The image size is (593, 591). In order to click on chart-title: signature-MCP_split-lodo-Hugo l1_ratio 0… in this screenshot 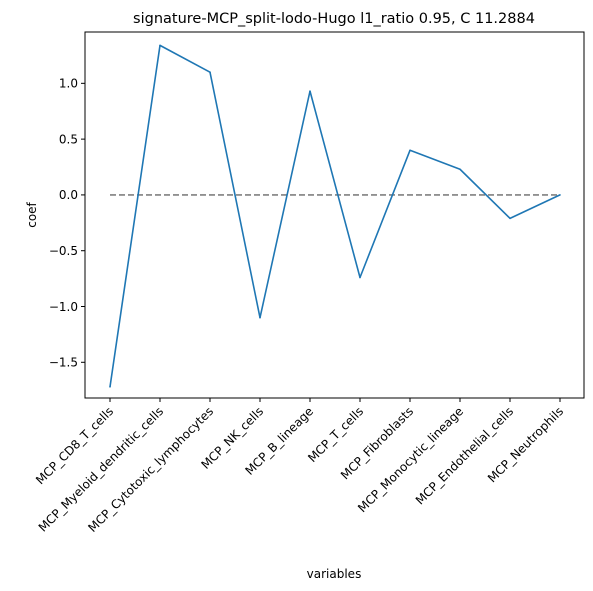, I will do `click(334, 19)`.